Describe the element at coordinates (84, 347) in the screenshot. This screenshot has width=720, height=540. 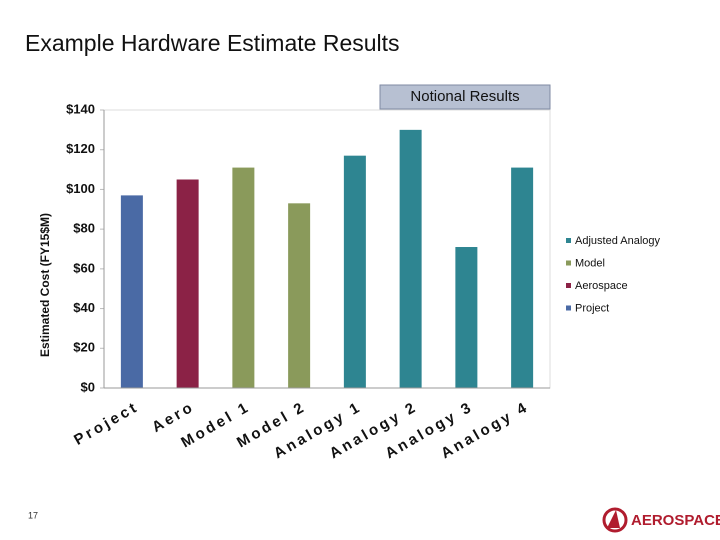
I see `y-tick-label: $20` at that location.